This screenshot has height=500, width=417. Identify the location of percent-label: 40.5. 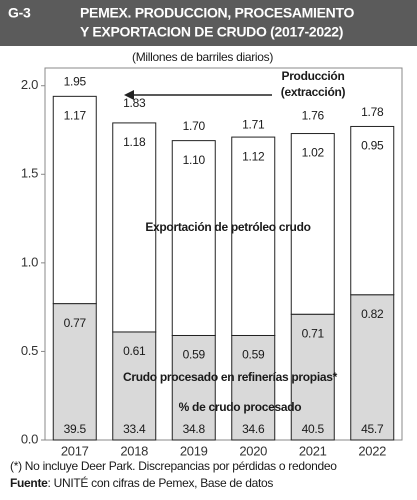
(313, 429).